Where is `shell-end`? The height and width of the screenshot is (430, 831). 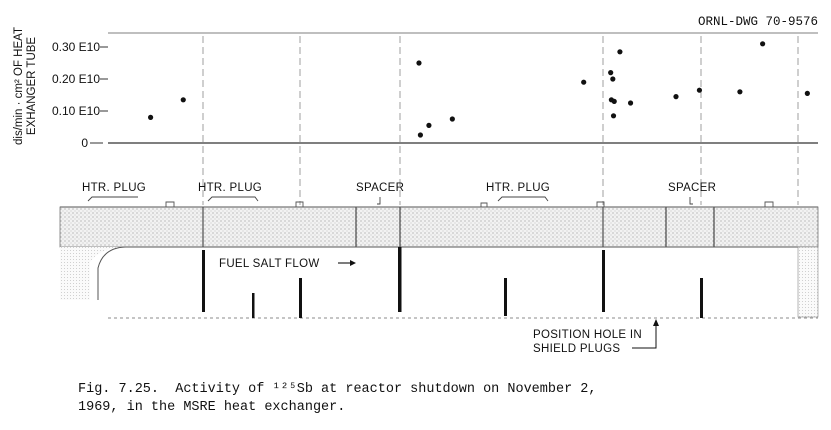
shell-end is located at coordinates (808, 282).